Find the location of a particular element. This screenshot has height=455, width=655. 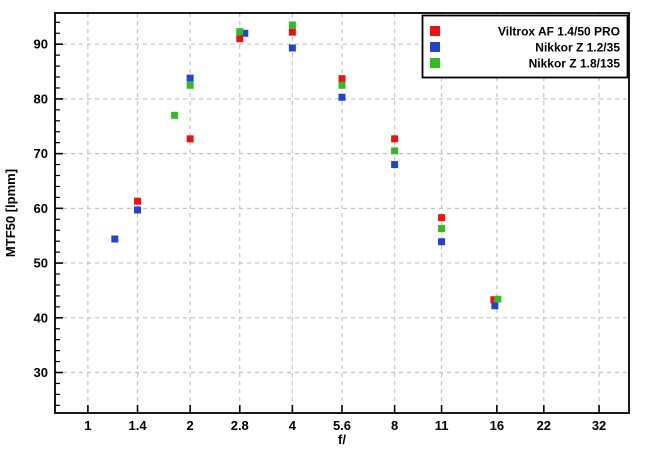

legend-label: Nikkor Z 1.8/135 is located at coordinates (575, 64).